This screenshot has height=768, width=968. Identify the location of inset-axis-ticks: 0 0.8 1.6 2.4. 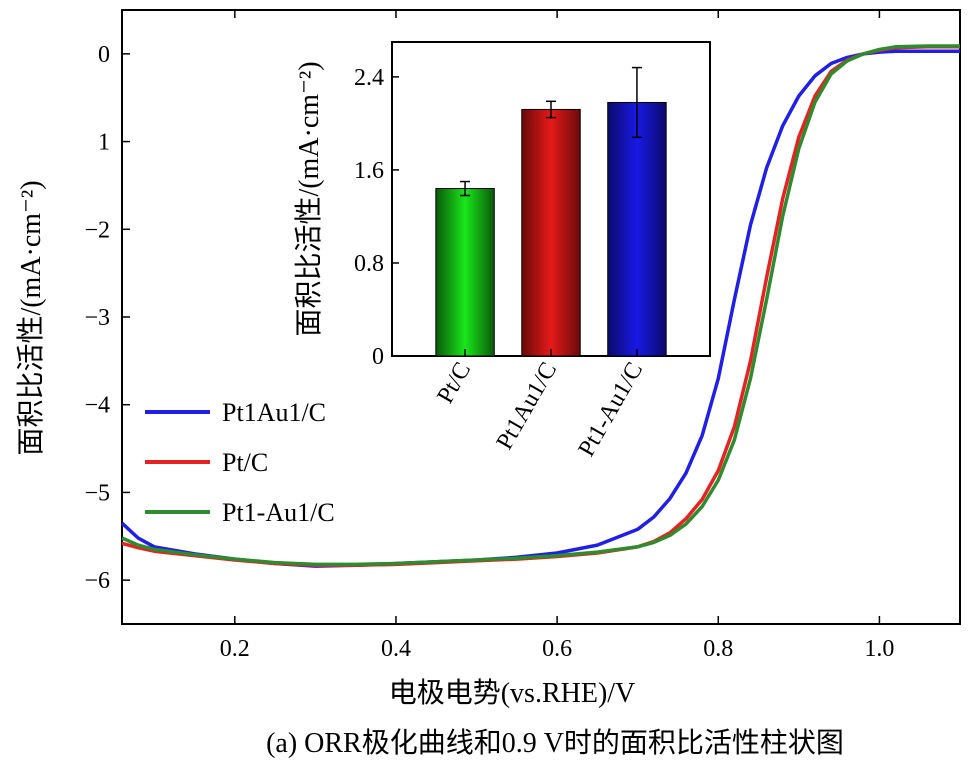
(376, 217).